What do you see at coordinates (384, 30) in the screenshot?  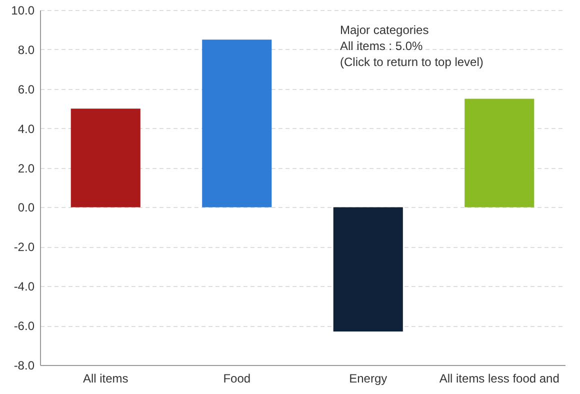 I see `annotation: Major categories` at bounding box center [384, 30].